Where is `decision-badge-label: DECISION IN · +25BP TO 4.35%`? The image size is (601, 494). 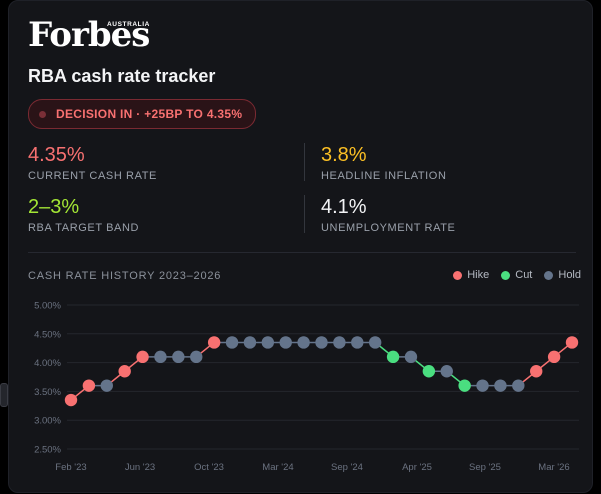 decision-badge-label: DECISION IN · +25BP TO 4.35% is located at coordinates (149, 114).